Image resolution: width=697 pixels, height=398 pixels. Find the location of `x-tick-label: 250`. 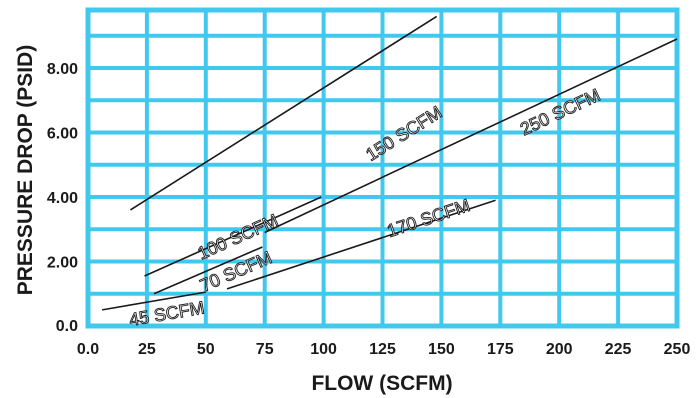

x-tick-label: 250 is located at coordinates (677, 349).